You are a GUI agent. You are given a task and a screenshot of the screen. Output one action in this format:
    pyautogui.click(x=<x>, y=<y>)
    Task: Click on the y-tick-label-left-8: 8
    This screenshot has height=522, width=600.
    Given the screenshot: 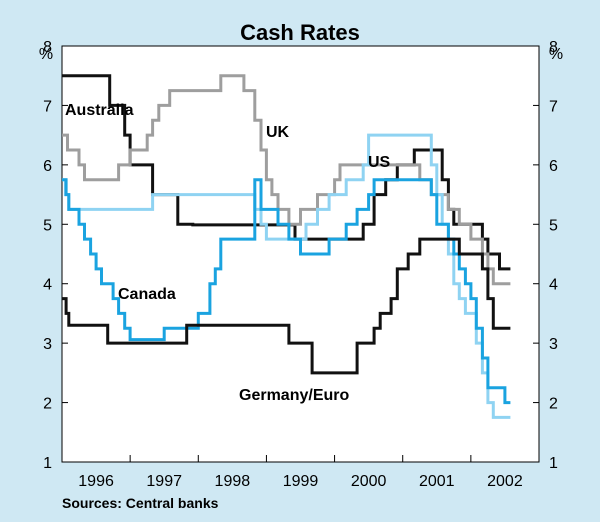 What is the action you would take?
    pyautogui.click(x=47, y=47)
    